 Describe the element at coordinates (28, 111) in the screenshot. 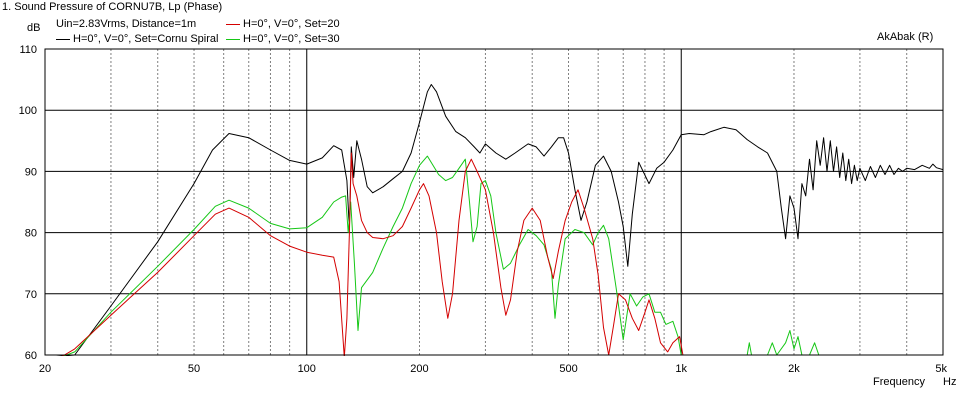

I see `y-tick-label: 100` at that location.